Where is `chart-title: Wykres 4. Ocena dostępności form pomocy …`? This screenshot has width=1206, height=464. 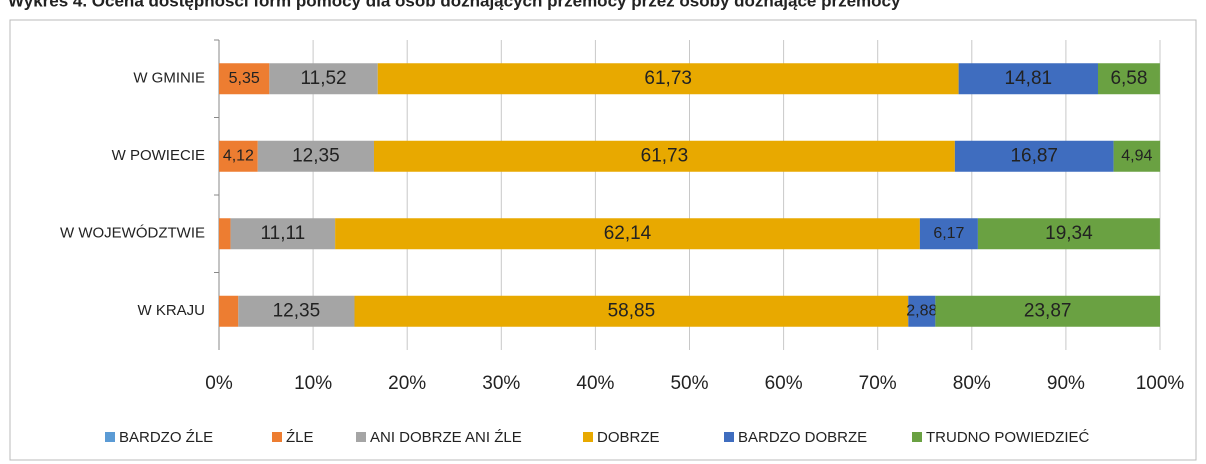
chart-title: Wykres 4. Ocena dostępności form pomocy … is located at coordinates (454, 5).